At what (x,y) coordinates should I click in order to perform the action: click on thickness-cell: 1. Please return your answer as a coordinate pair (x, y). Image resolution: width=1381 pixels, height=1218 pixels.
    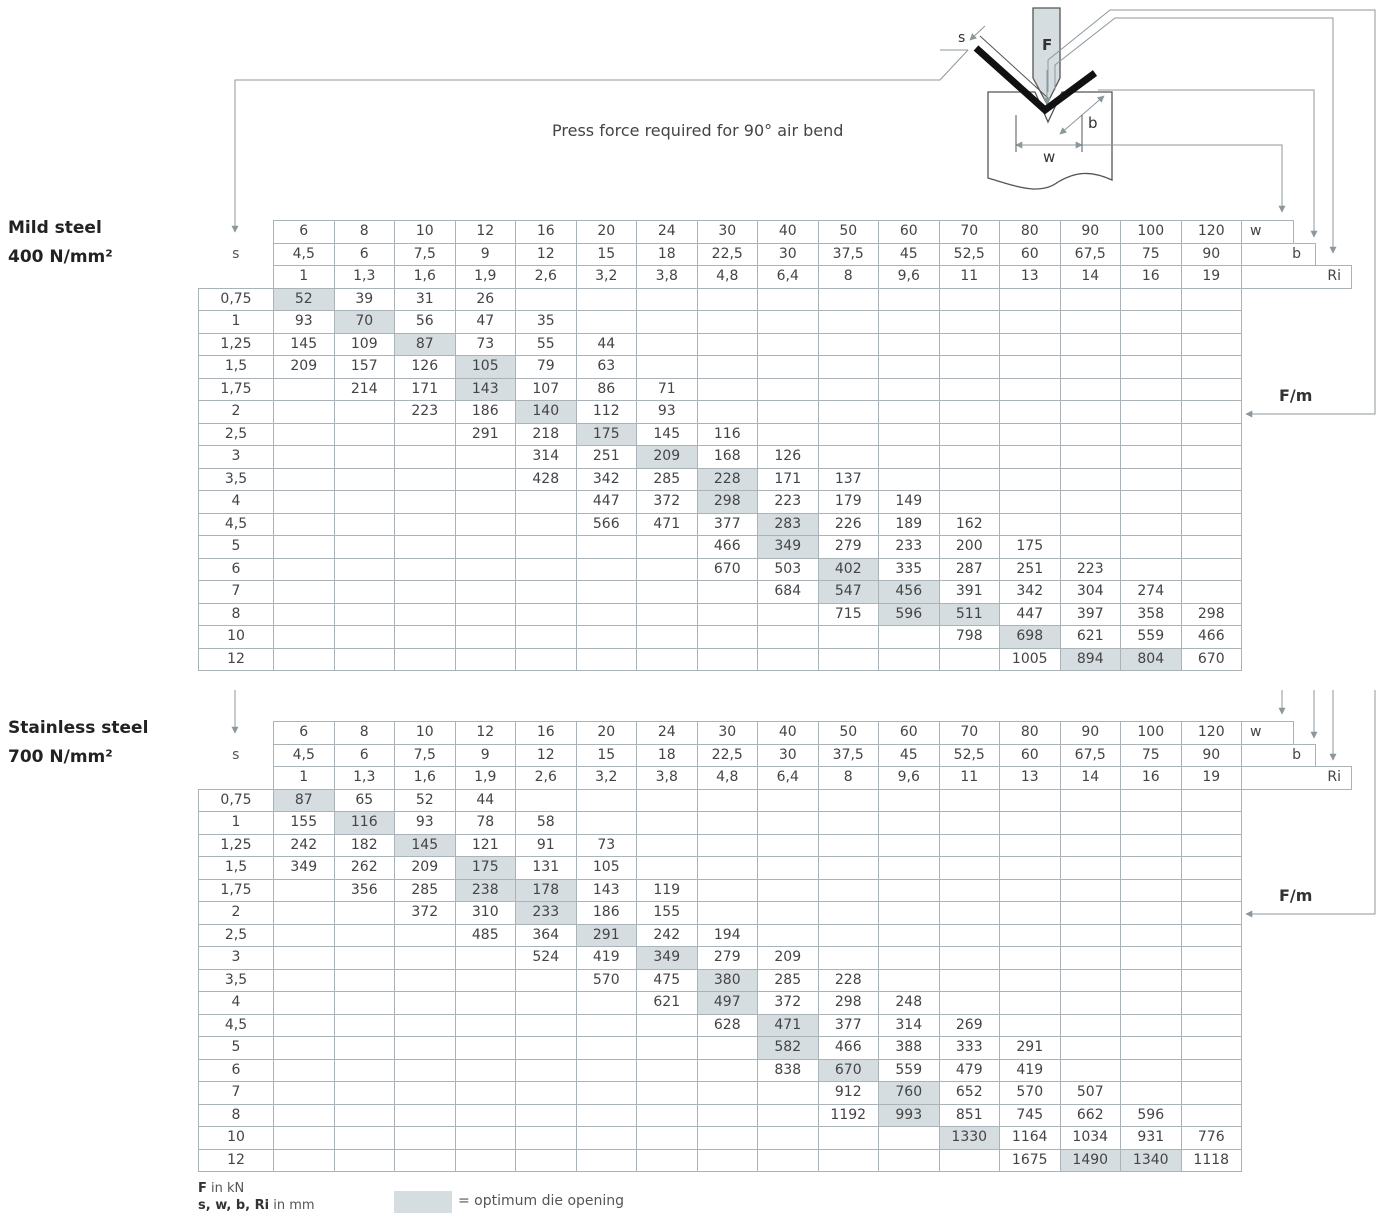
    Looking at the image, I should click on (236, 823).